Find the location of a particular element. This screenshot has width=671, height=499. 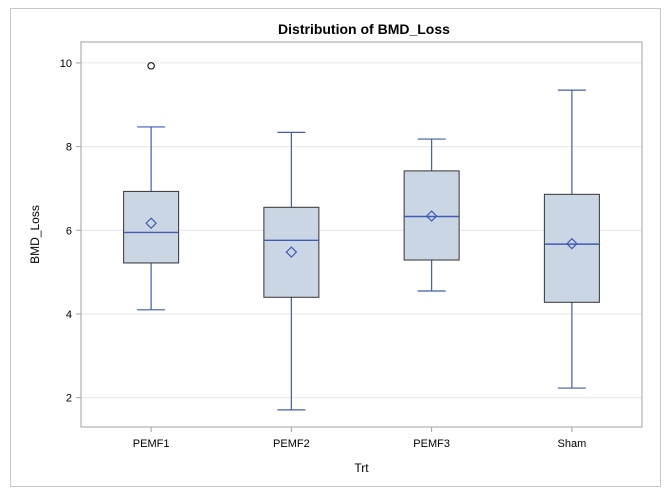

y-axis-label: BMD_Loss is located at coordinates (35, 234).